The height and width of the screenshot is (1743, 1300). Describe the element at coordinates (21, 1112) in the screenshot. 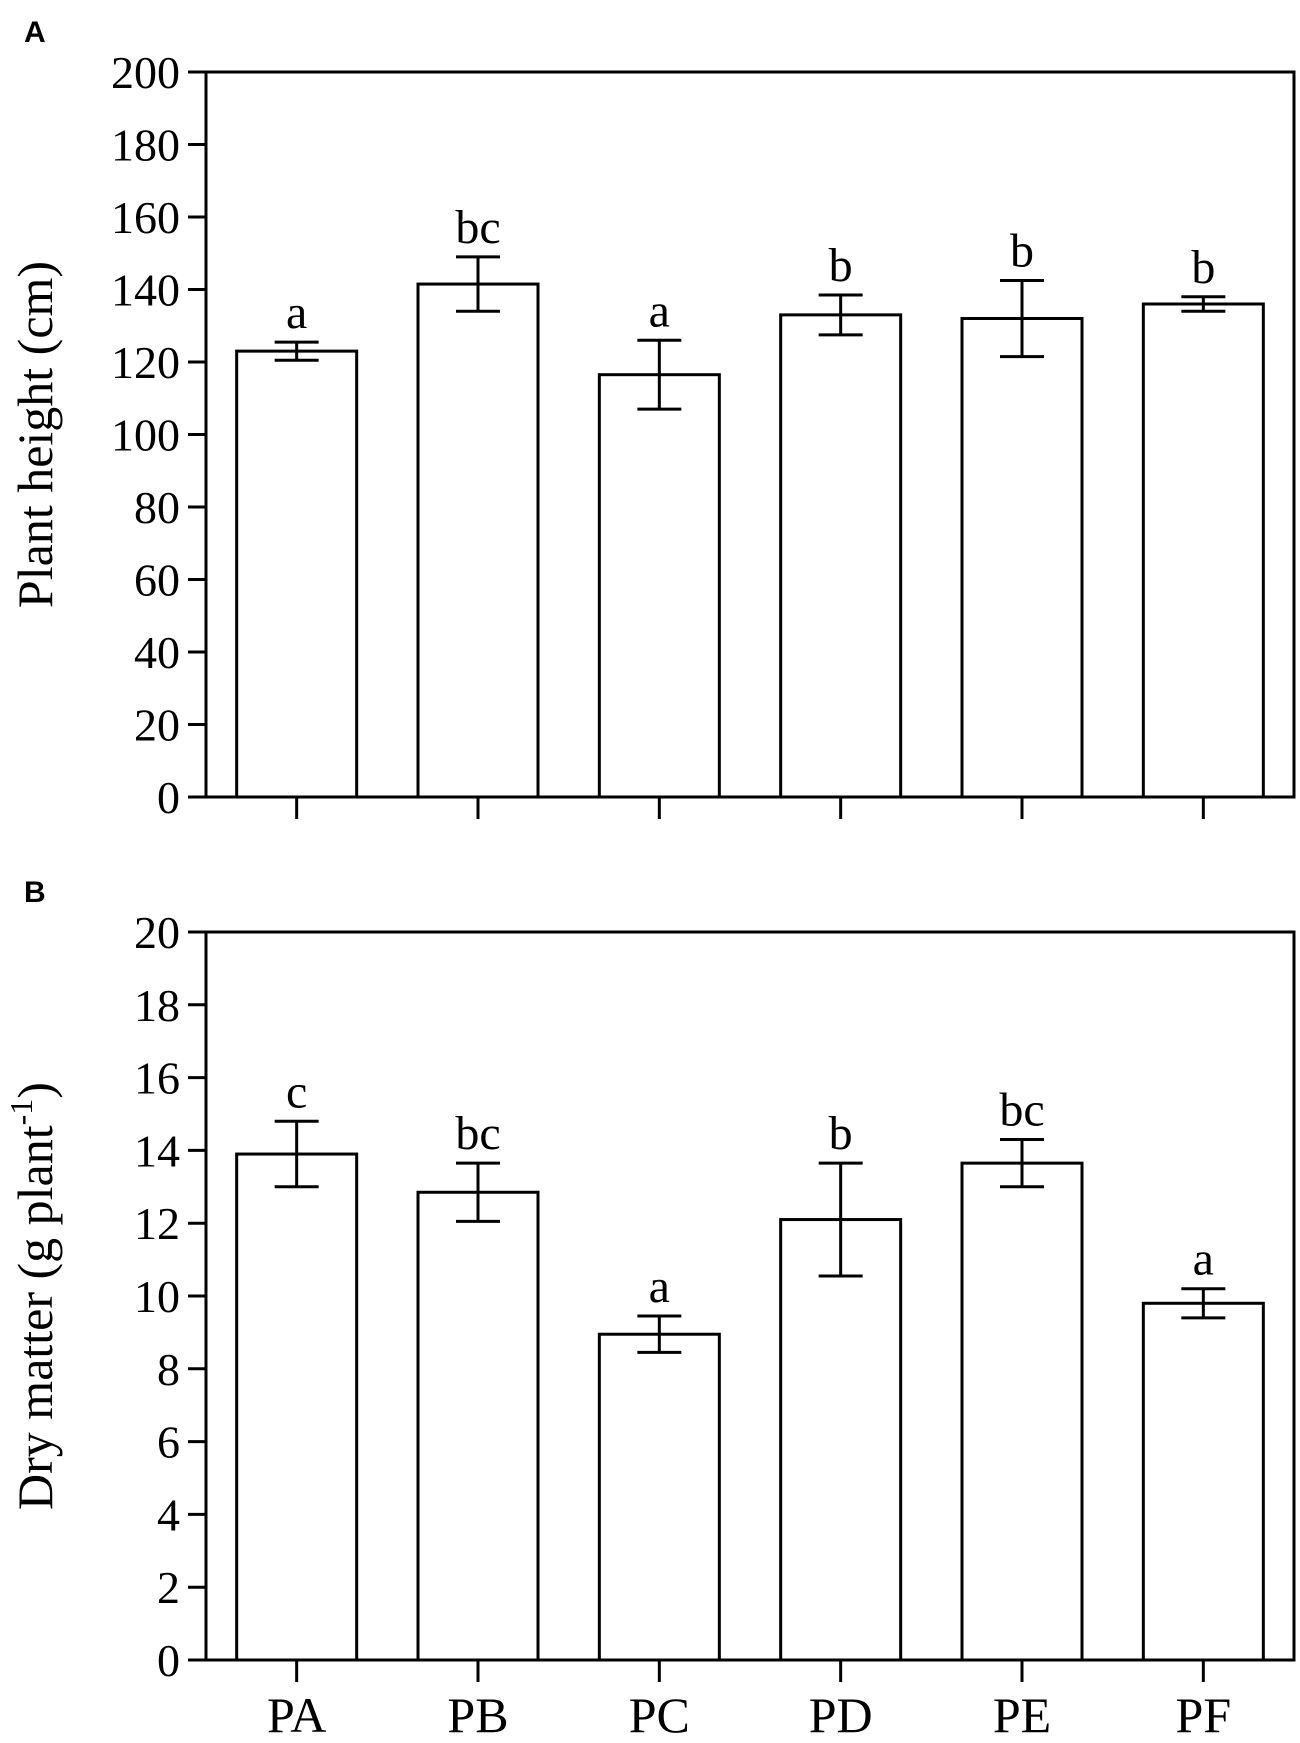

I see `y-axis-title-superscript: -1` at that location.